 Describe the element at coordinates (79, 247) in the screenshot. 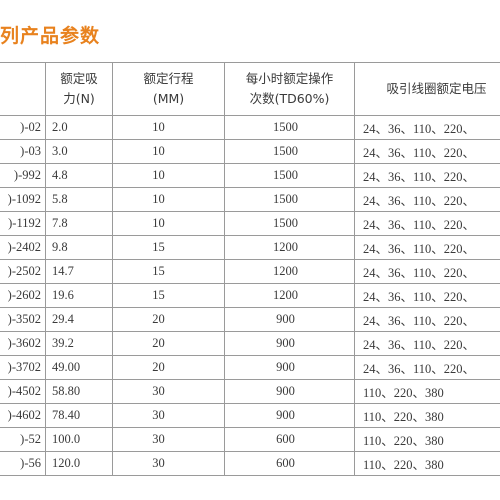

I see `cell-rated-force: 9.8` at that location.